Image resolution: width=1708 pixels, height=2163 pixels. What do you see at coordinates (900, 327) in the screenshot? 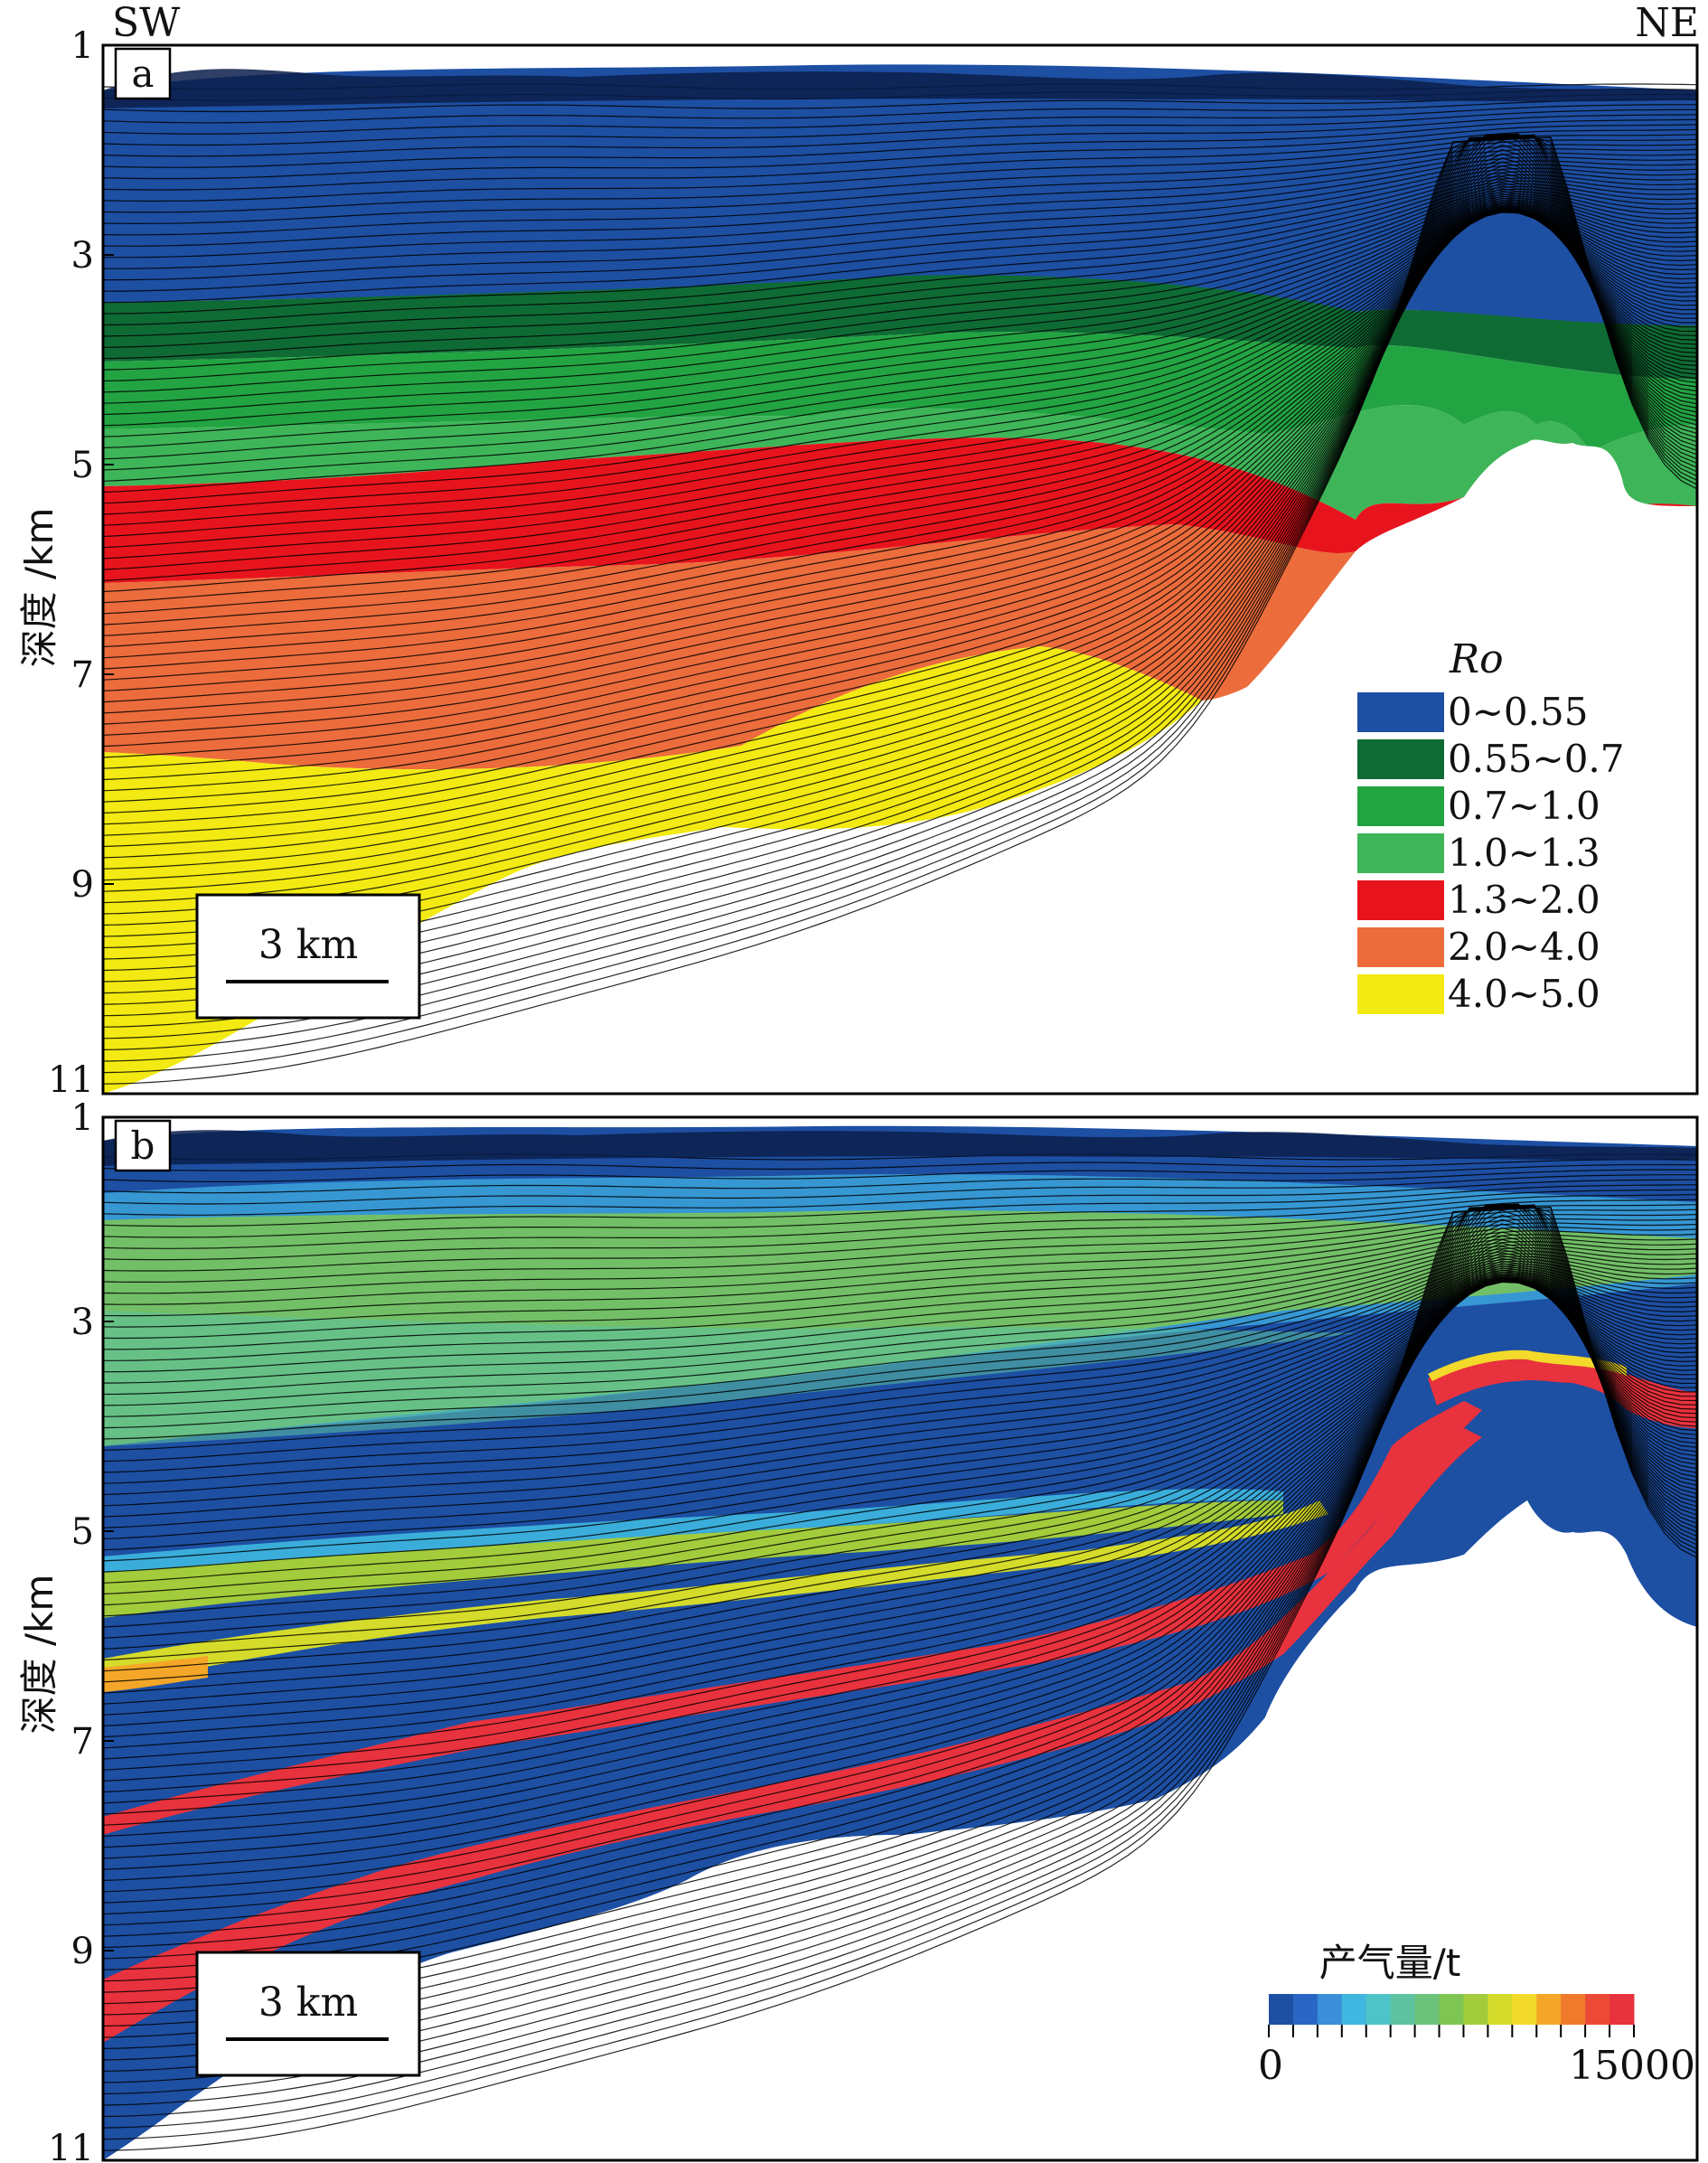
I see `ro-zone-0.55-0.7` at bounding box center [900, 327].